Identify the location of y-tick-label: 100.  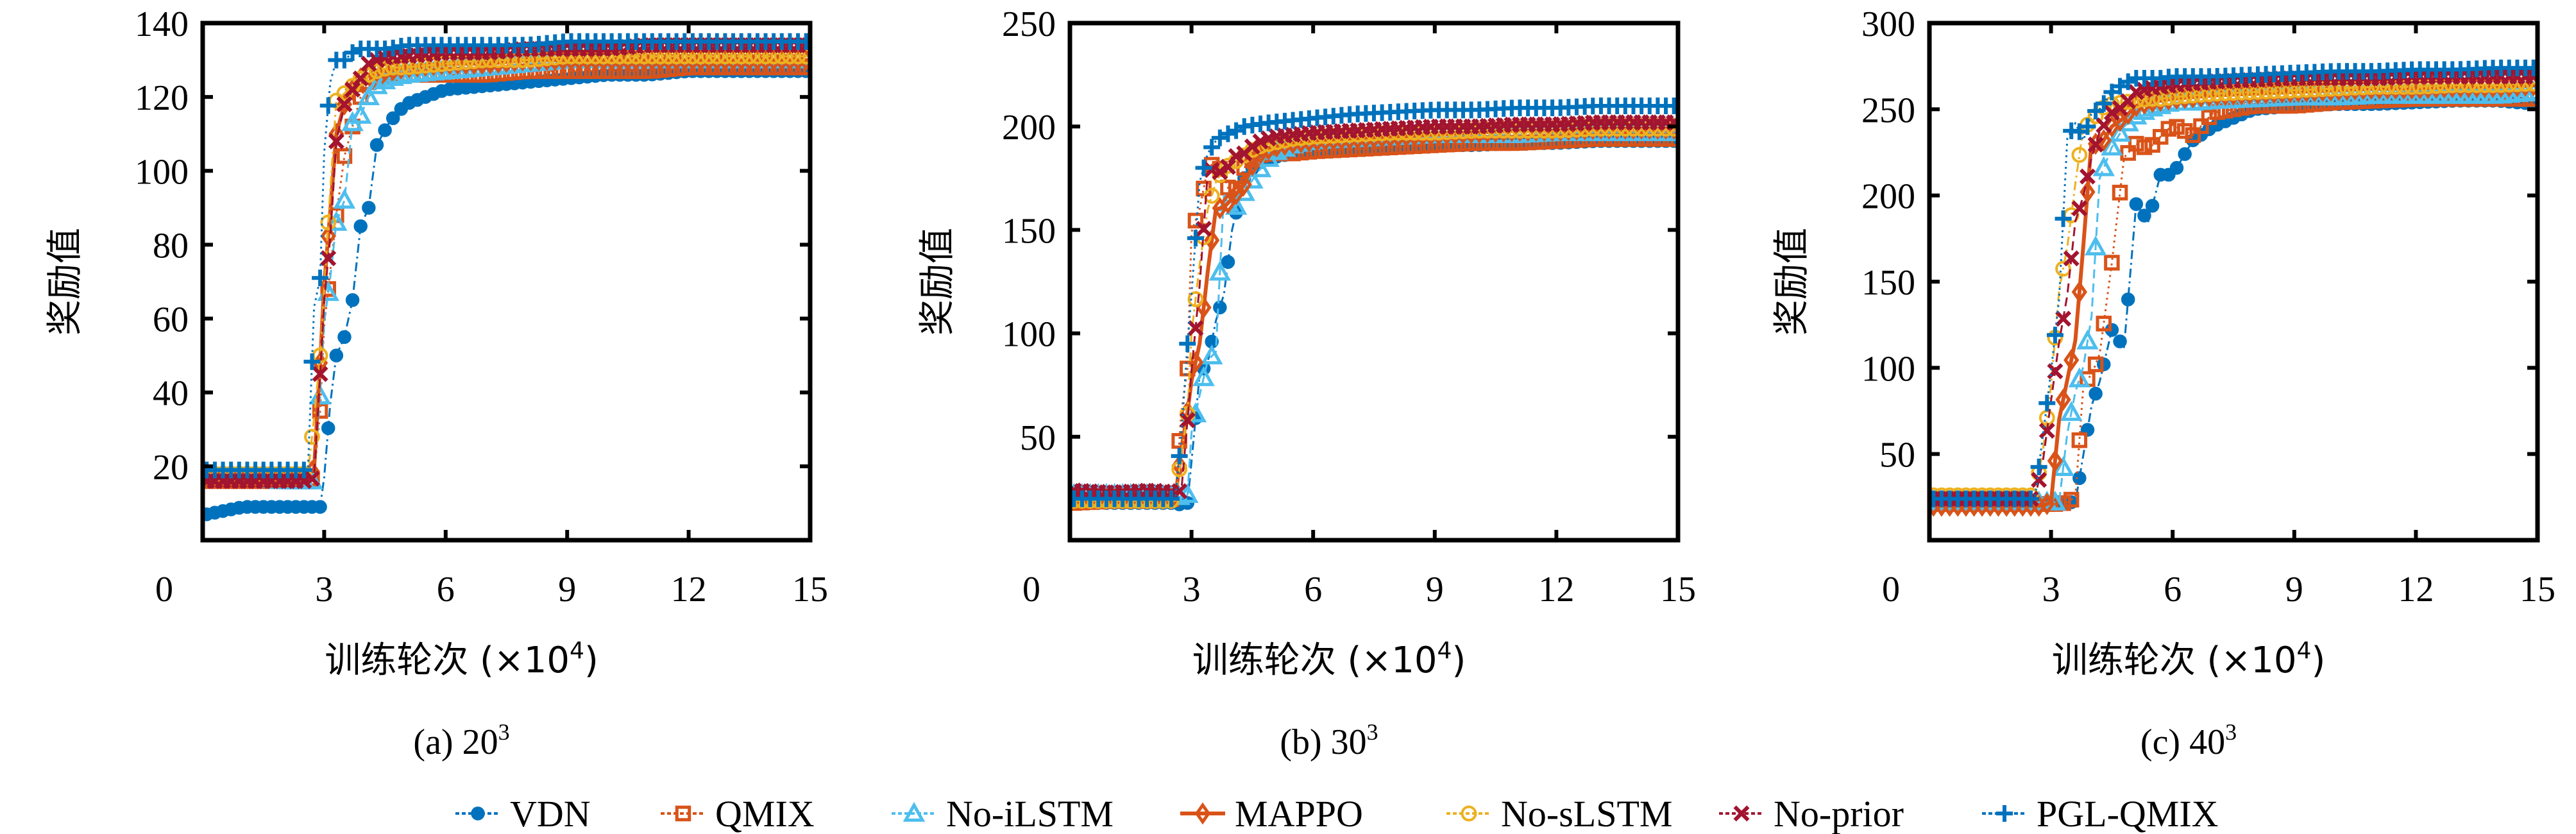
(162, 172).